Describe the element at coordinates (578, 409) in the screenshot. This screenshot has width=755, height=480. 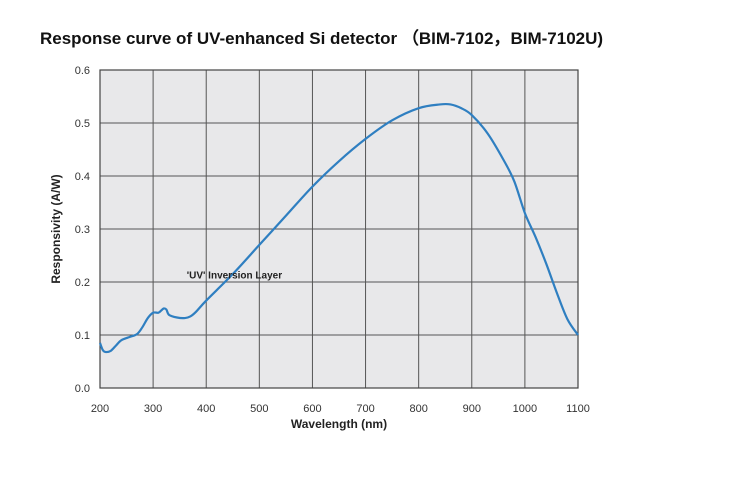
I see `x-tick-label: 1100` at that location.